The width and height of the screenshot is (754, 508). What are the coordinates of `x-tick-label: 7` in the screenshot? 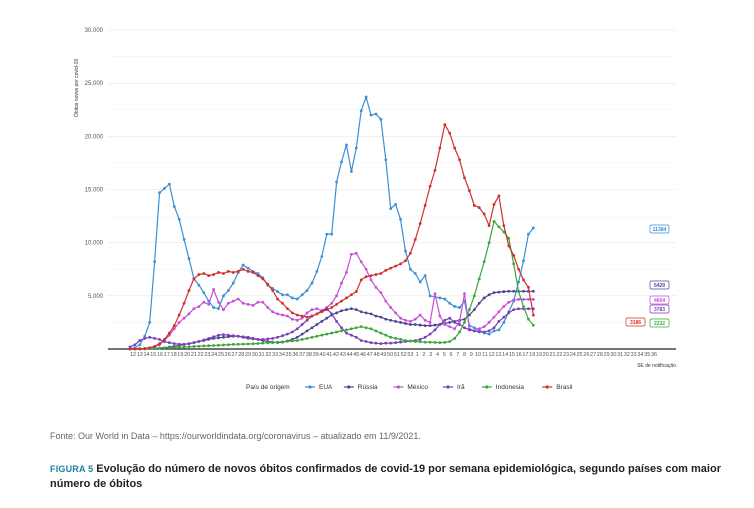 It's located at (457, 355).